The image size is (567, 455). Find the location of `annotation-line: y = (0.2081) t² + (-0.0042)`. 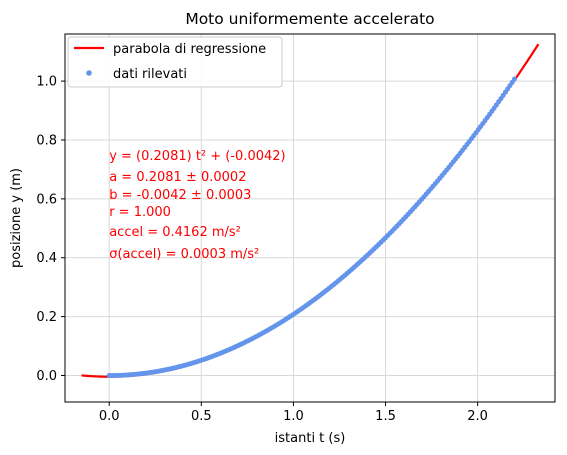

annotation-line: y = (0.2081) t² + (-0.0042) is located at coordinates (197, 156).